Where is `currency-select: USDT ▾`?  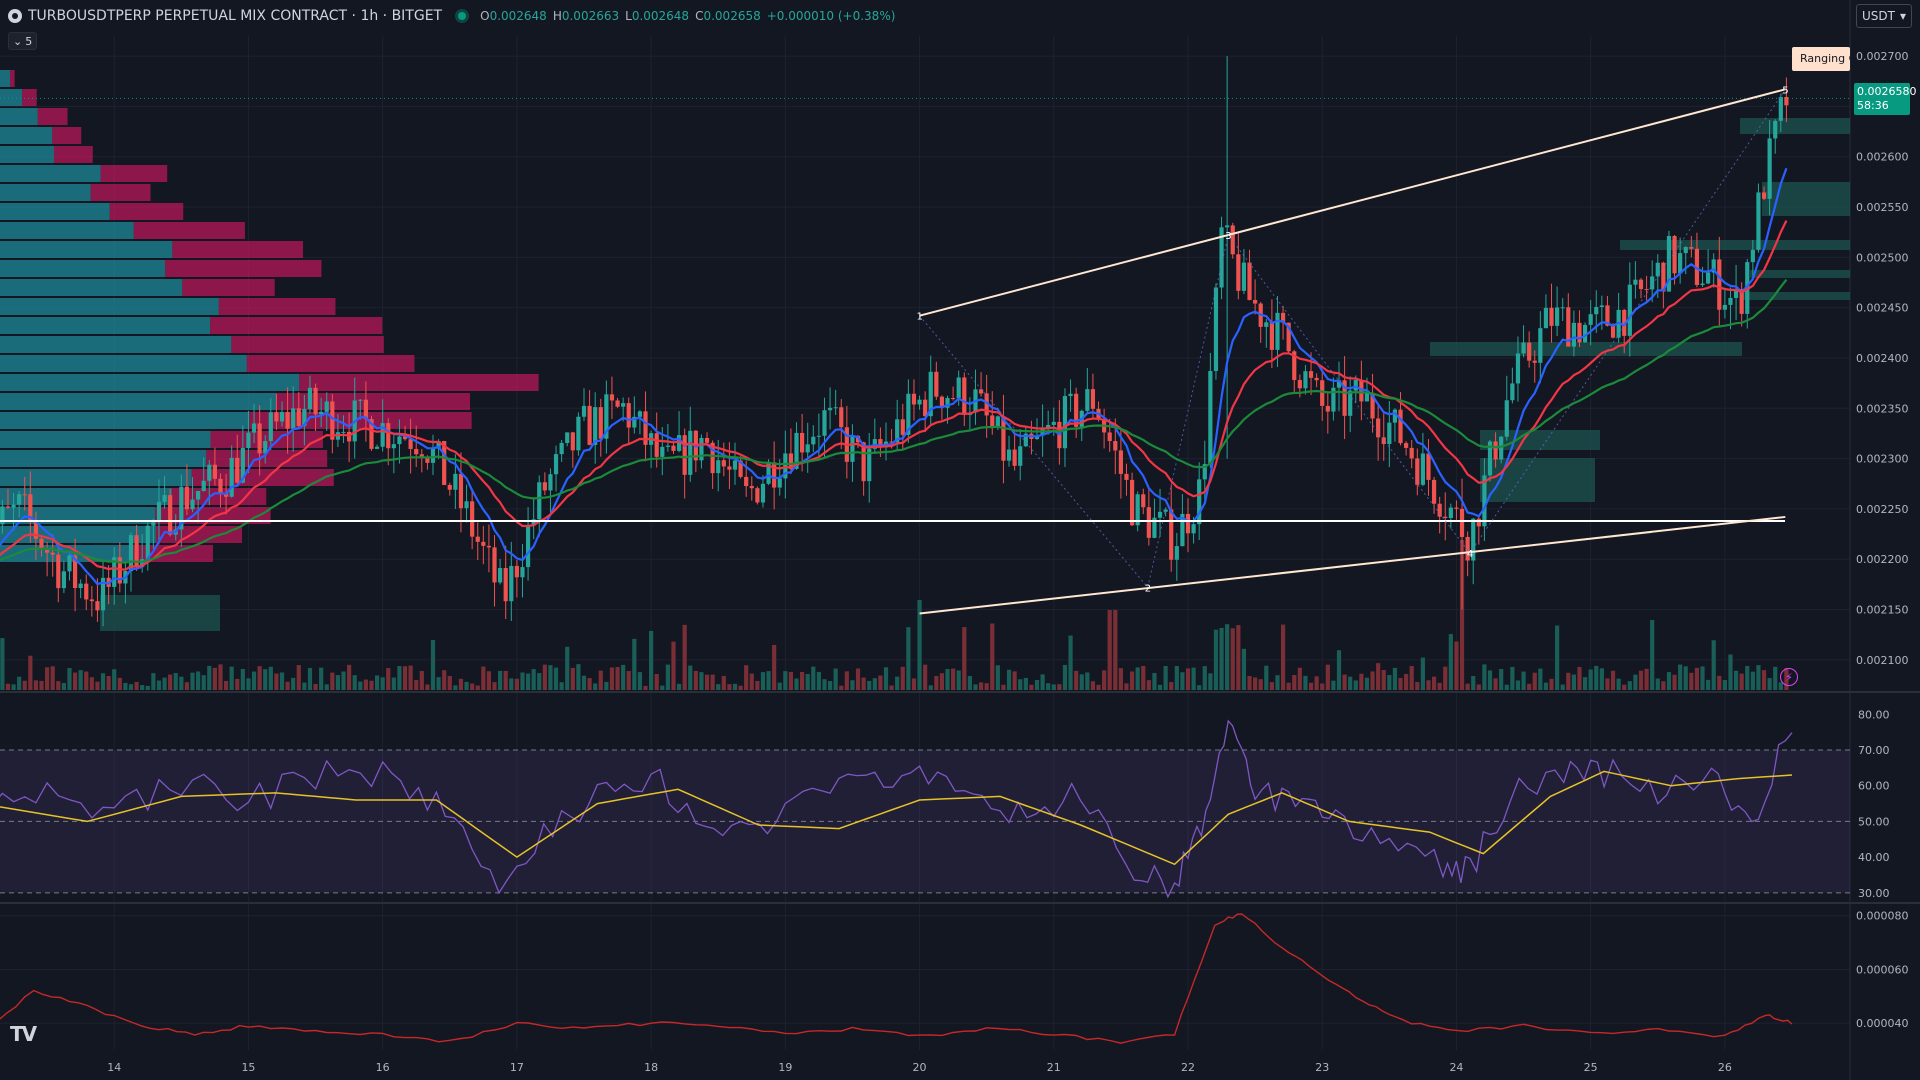
currency-select: USDT ▾ is located at coordinates (1884, 16).